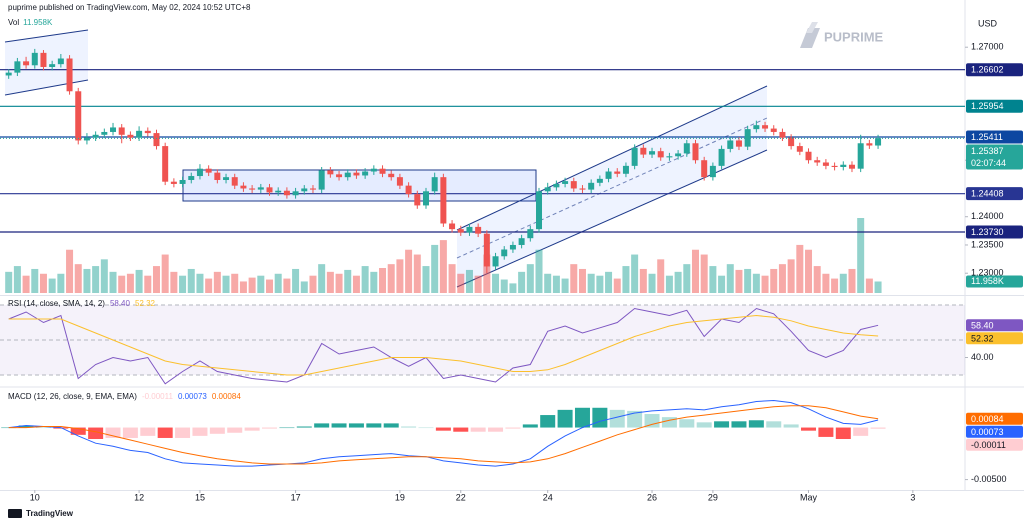  I want to click on footer-icon, so click(15, 513).